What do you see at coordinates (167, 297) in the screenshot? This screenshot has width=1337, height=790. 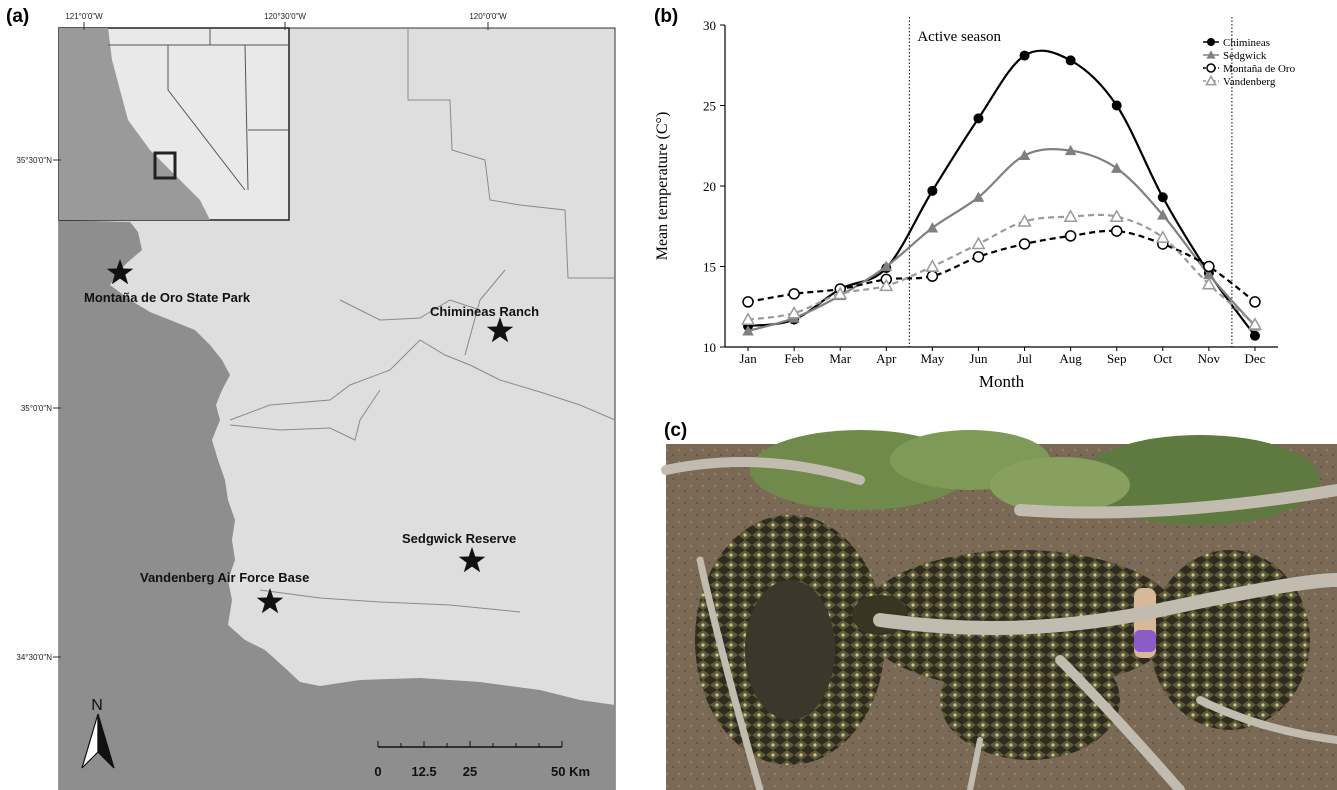 I see `site-label-montana-de-oro: Montaña de Oro State Park` at bounding box center [167, 297].